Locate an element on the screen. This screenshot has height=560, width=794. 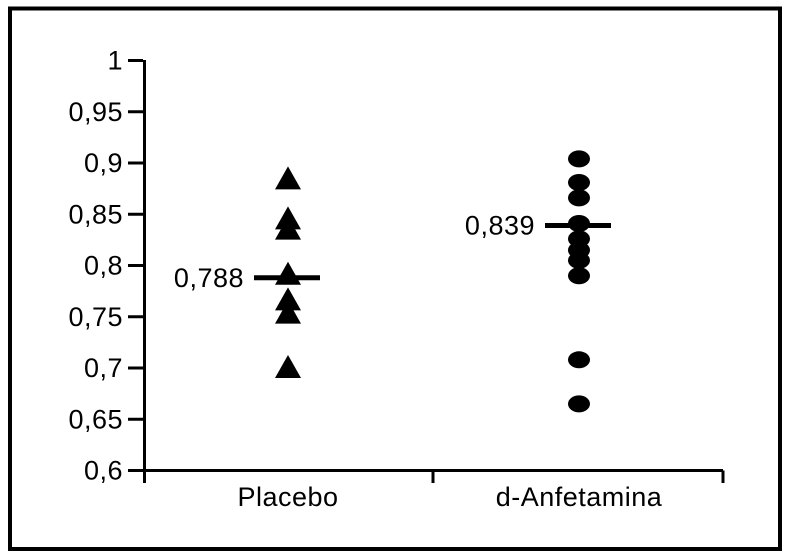
mean-value-label: 0,788 is located at coordinates (209, 278).